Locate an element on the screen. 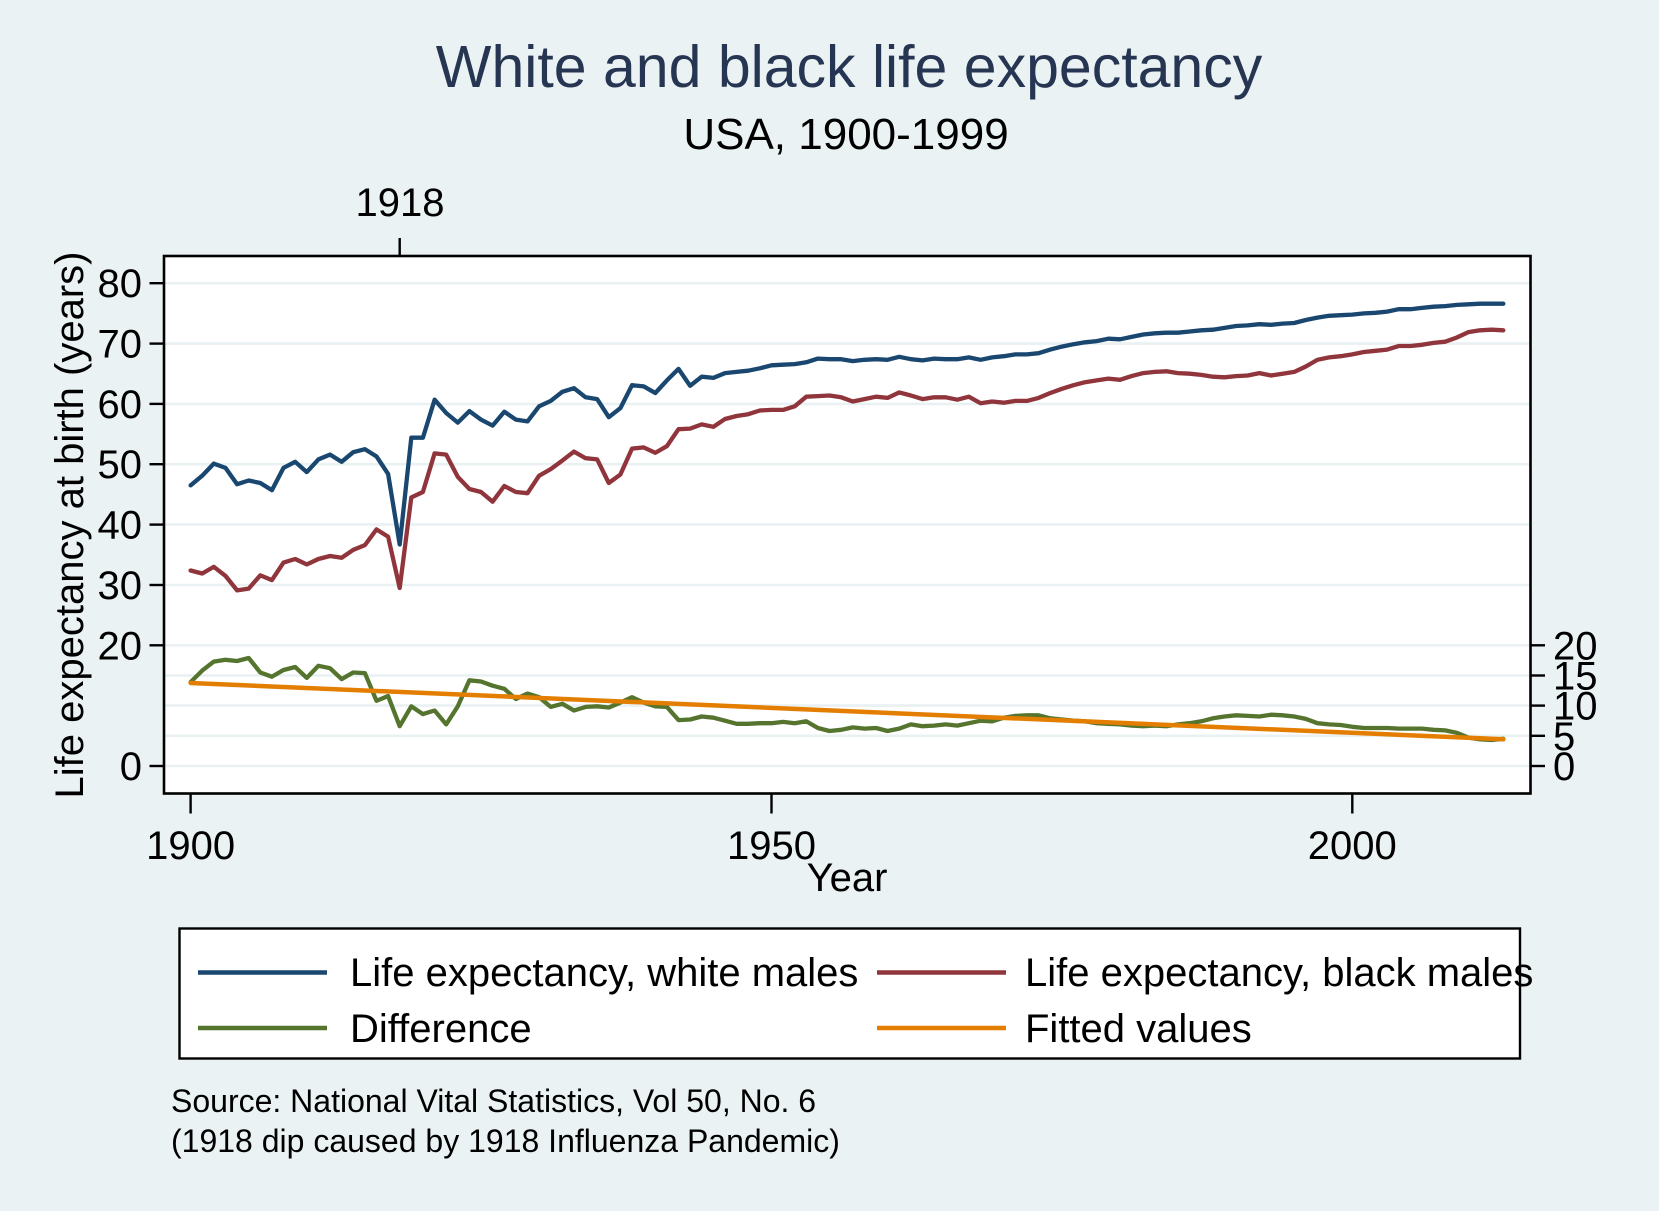  svg-text: 60 is located at coordinates (120, 405).